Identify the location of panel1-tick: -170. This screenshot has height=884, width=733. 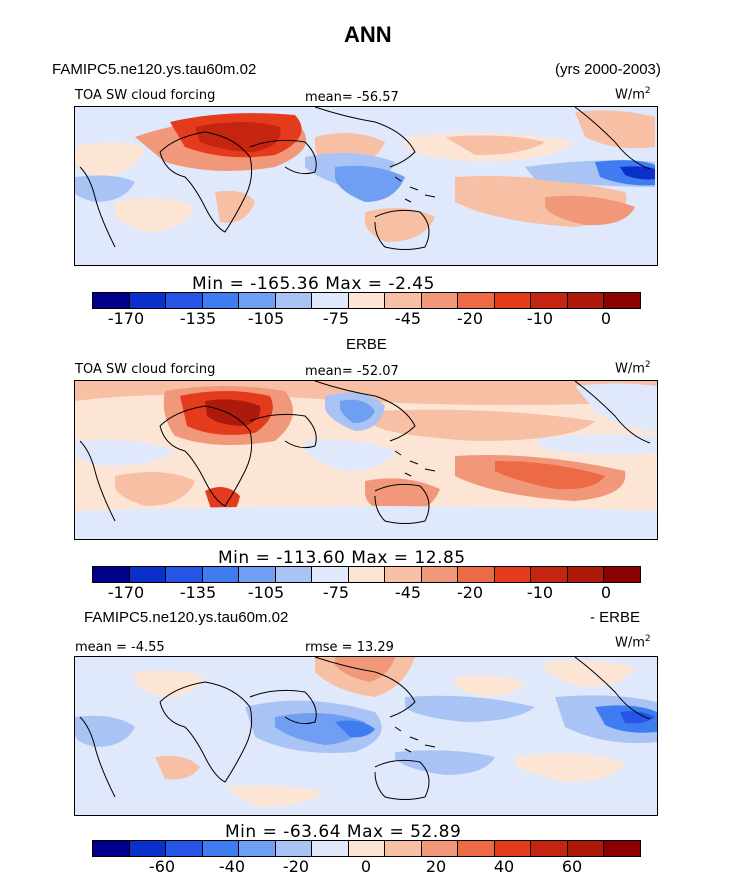
(126, 318).